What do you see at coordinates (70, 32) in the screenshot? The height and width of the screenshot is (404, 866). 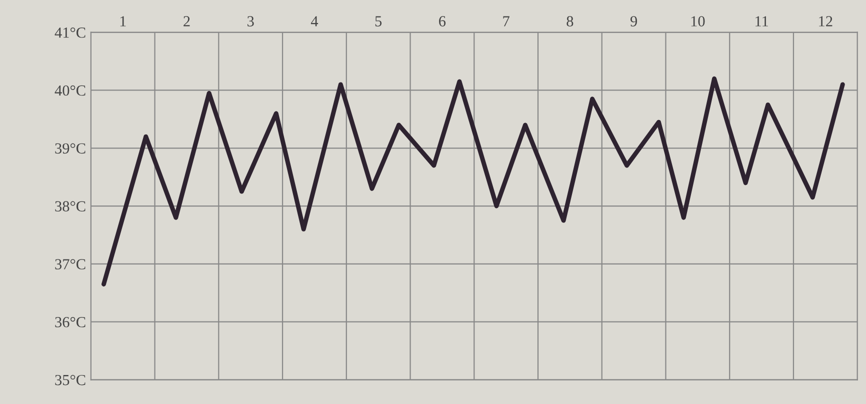 I see `y-tick-label: 41°C` at bounding box center [70, 32].